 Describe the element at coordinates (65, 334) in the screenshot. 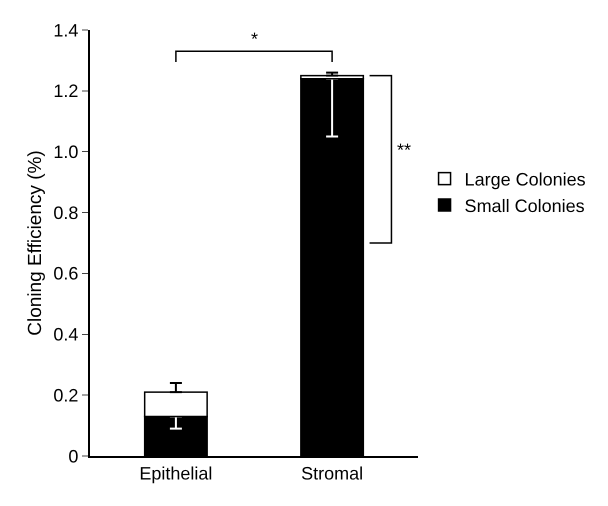

I see `y-tick-label: 0.4` at that location.